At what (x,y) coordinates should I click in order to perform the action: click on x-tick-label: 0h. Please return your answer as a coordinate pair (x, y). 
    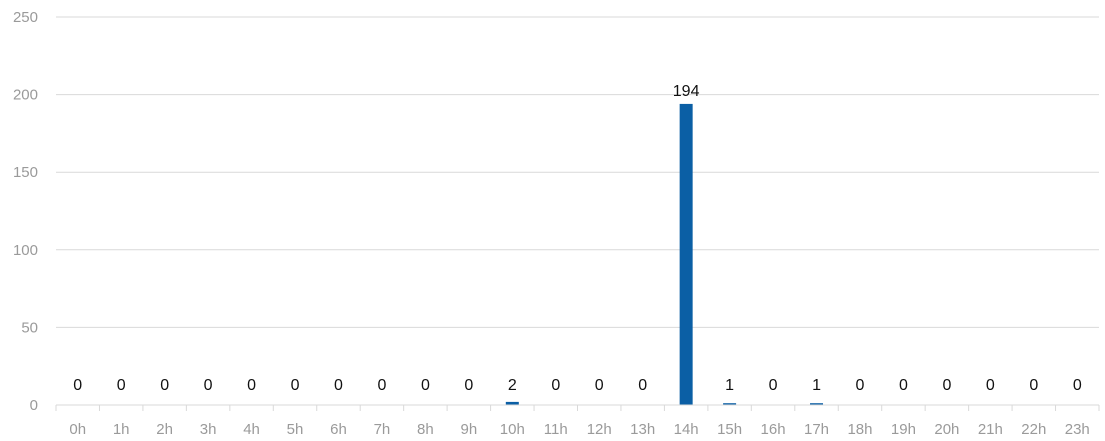
    Looking at the image, I should click on (77, 429).